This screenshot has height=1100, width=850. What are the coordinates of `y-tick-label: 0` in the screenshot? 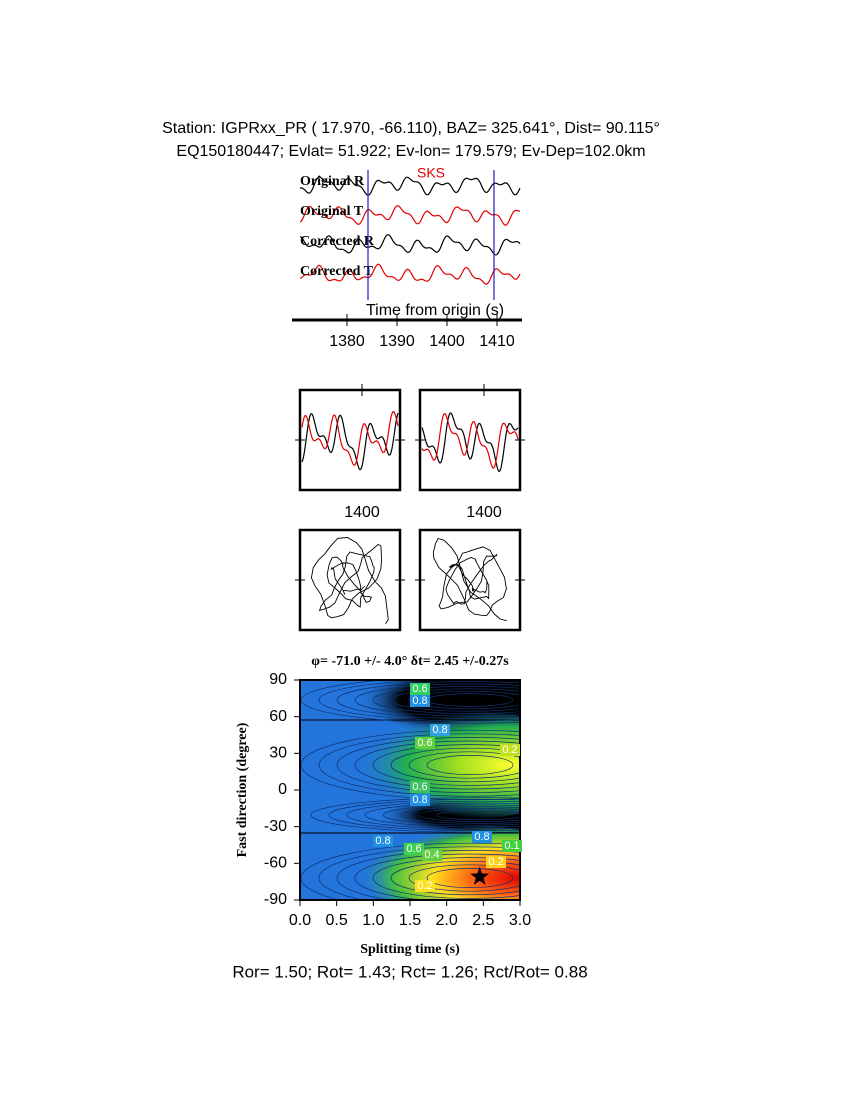 It's located at (282, 789).